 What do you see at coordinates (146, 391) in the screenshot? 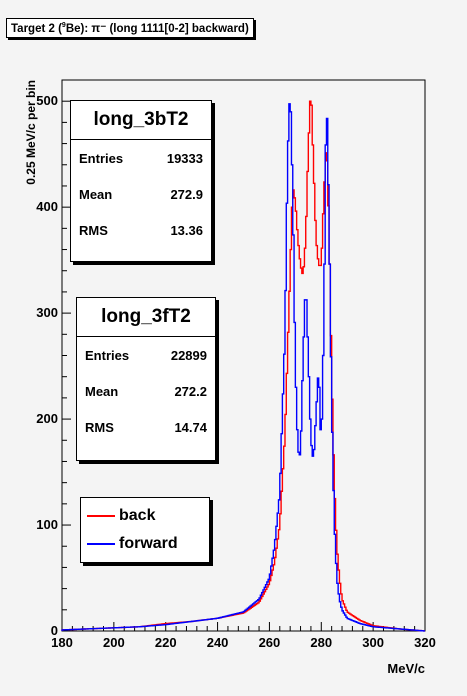
I see `stats-row-mean: Mean 272.2` at bounding box center [146, 391].